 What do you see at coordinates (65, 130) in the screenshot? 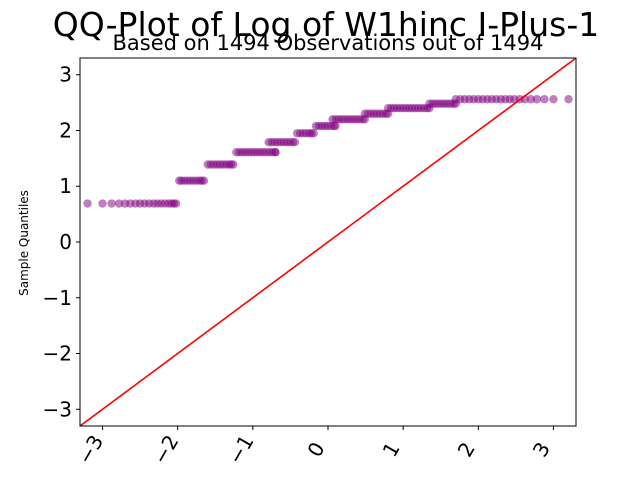
I see `y-tick-label: 2` at bounding box center [65, 130].